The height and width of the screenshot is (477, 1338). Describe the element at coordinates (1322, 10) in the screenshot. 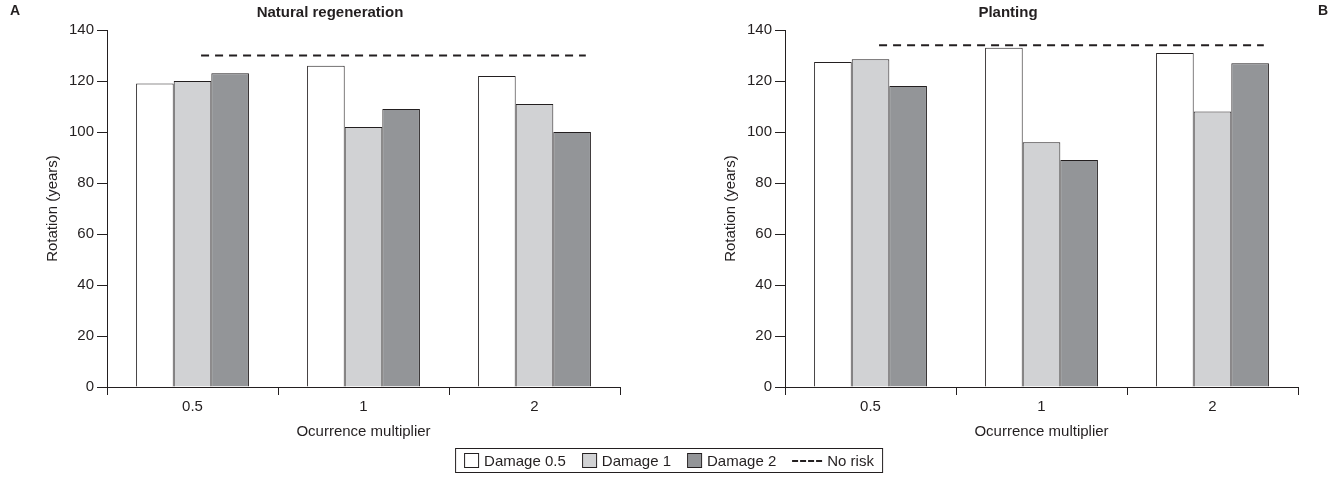

I see `text: B` at that location.